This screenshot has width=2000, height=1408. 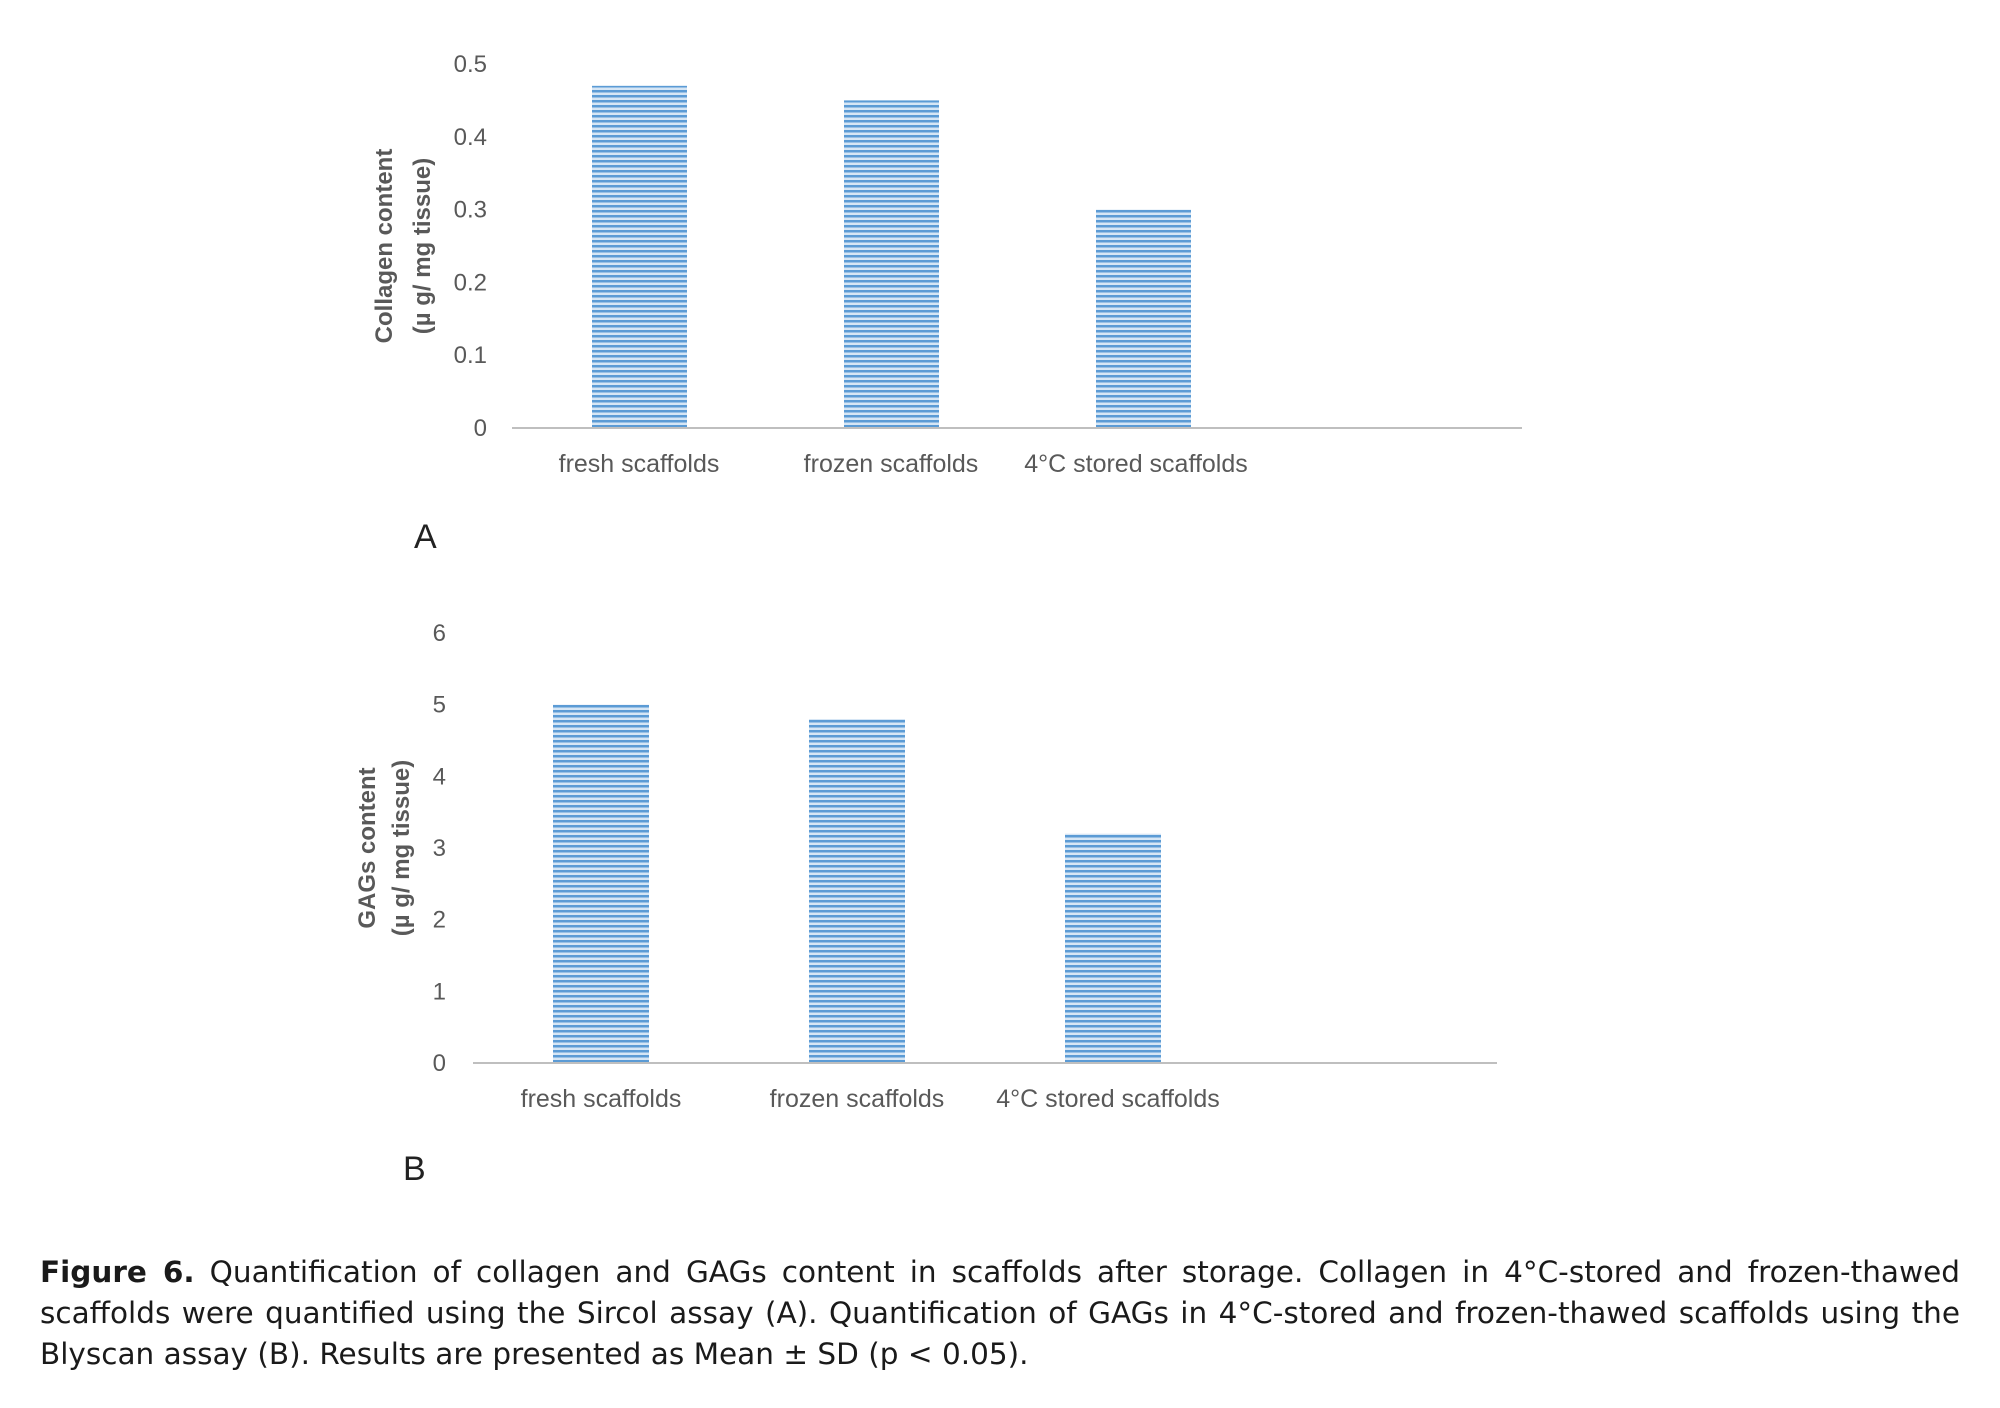 I want to click on y-axis-title-b-0: GAGs content, so click(x=367, y=847).